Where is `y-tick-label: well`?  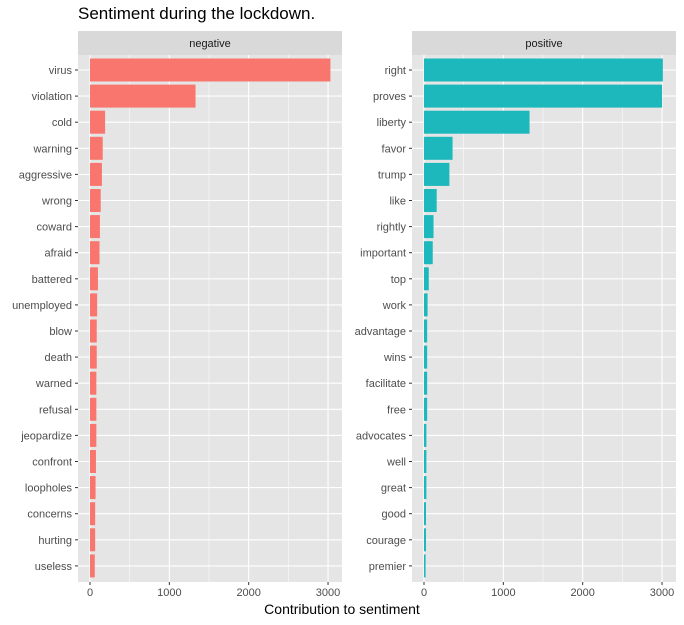
y-tick-label: well is located at coordinates (396, 463).